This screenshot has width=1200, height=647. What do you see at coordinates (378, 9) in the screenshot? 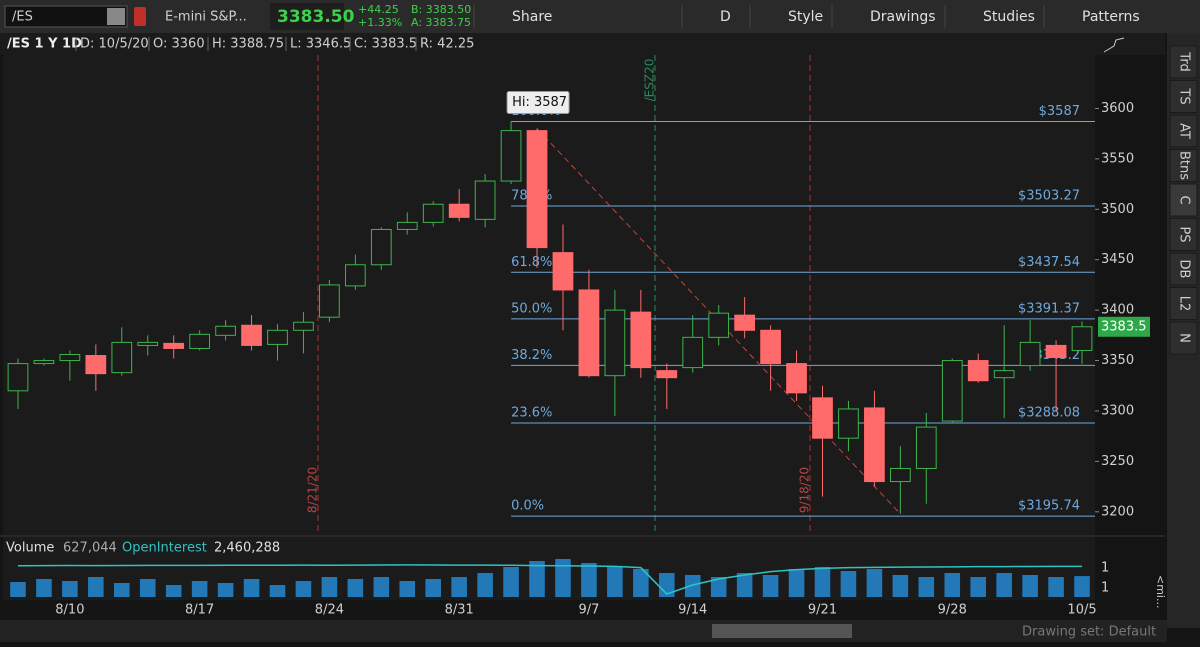
I see `change: +44.25` at bounding box center [378, 9].